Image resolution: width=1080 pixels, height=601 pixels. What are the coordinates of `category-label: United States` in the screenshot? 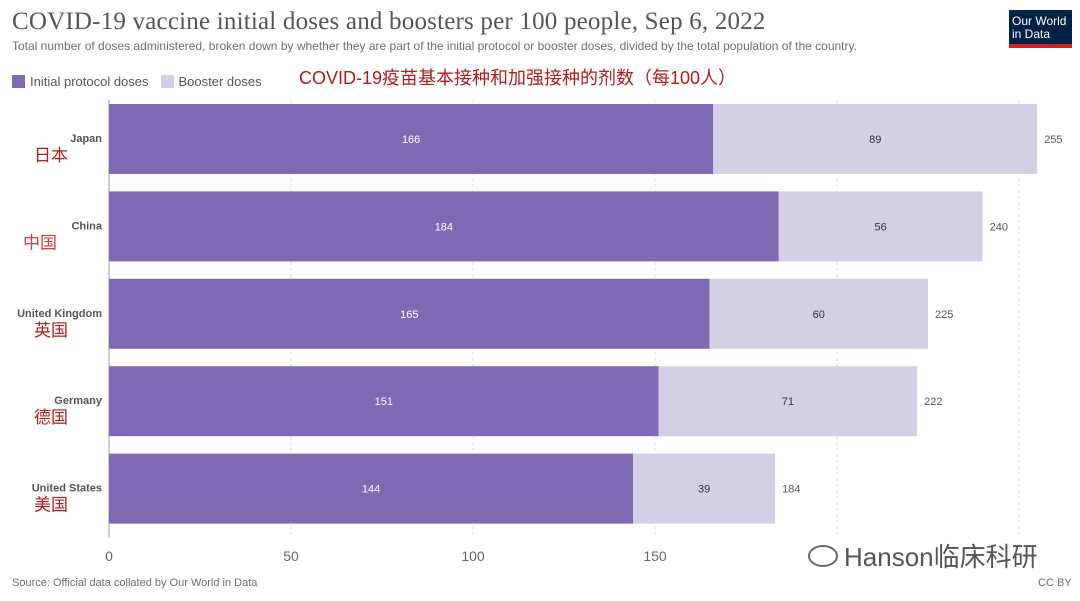 It's located at (67, 489).